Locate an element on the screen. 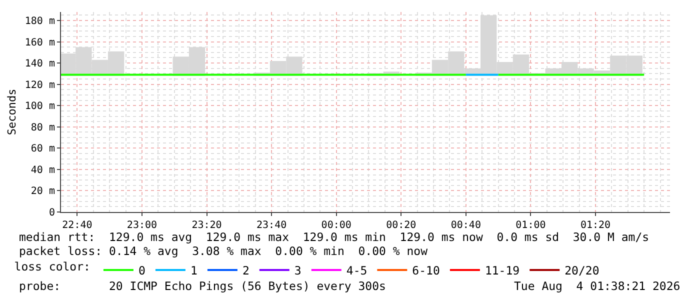 This screenshot has width=697, height=297. y-tick-label: 40 m is located at coordinates (42, 170).